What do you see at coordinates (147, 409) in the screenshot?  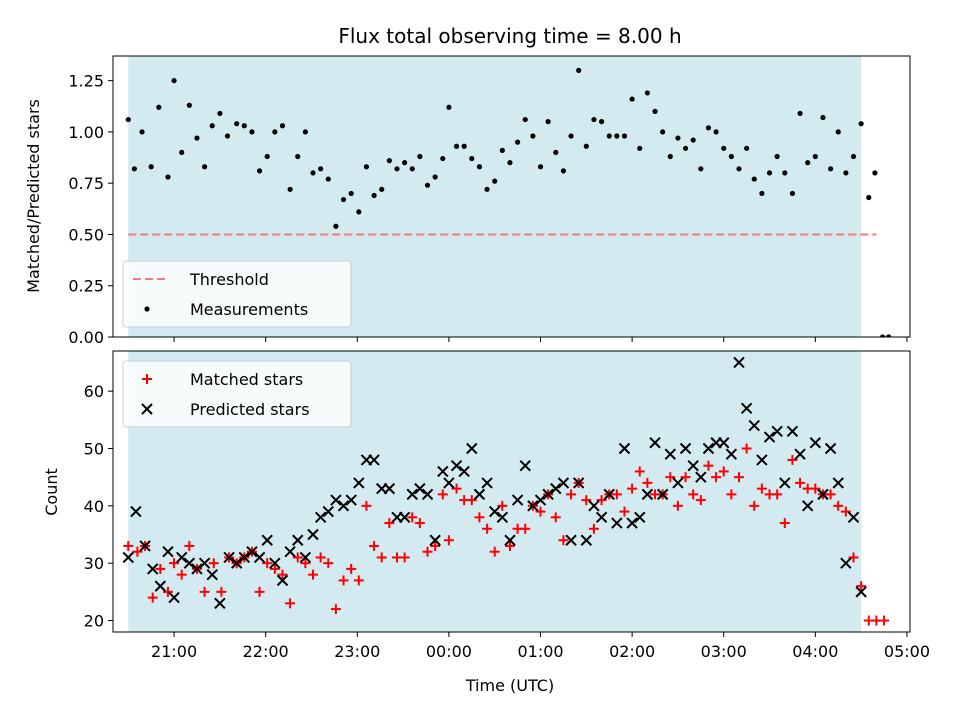 I see `predicted-legend-swatch` at bounding box center [147, 409].